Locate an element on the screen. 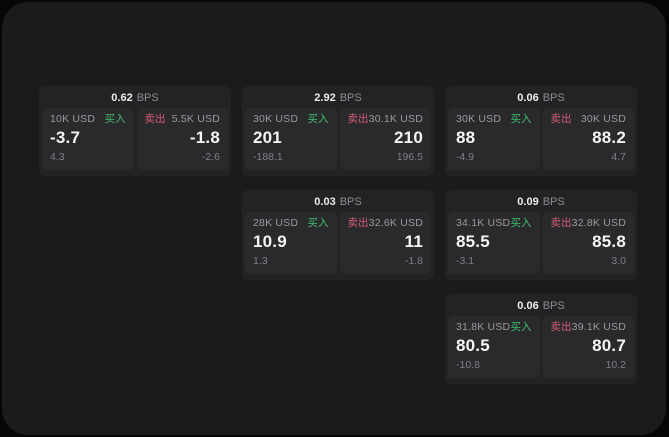 This screenshot has width=669, height=437. buy-panel: 34.1K USD 买入 85.5 -3.1 is located at coordinates (494, 243).